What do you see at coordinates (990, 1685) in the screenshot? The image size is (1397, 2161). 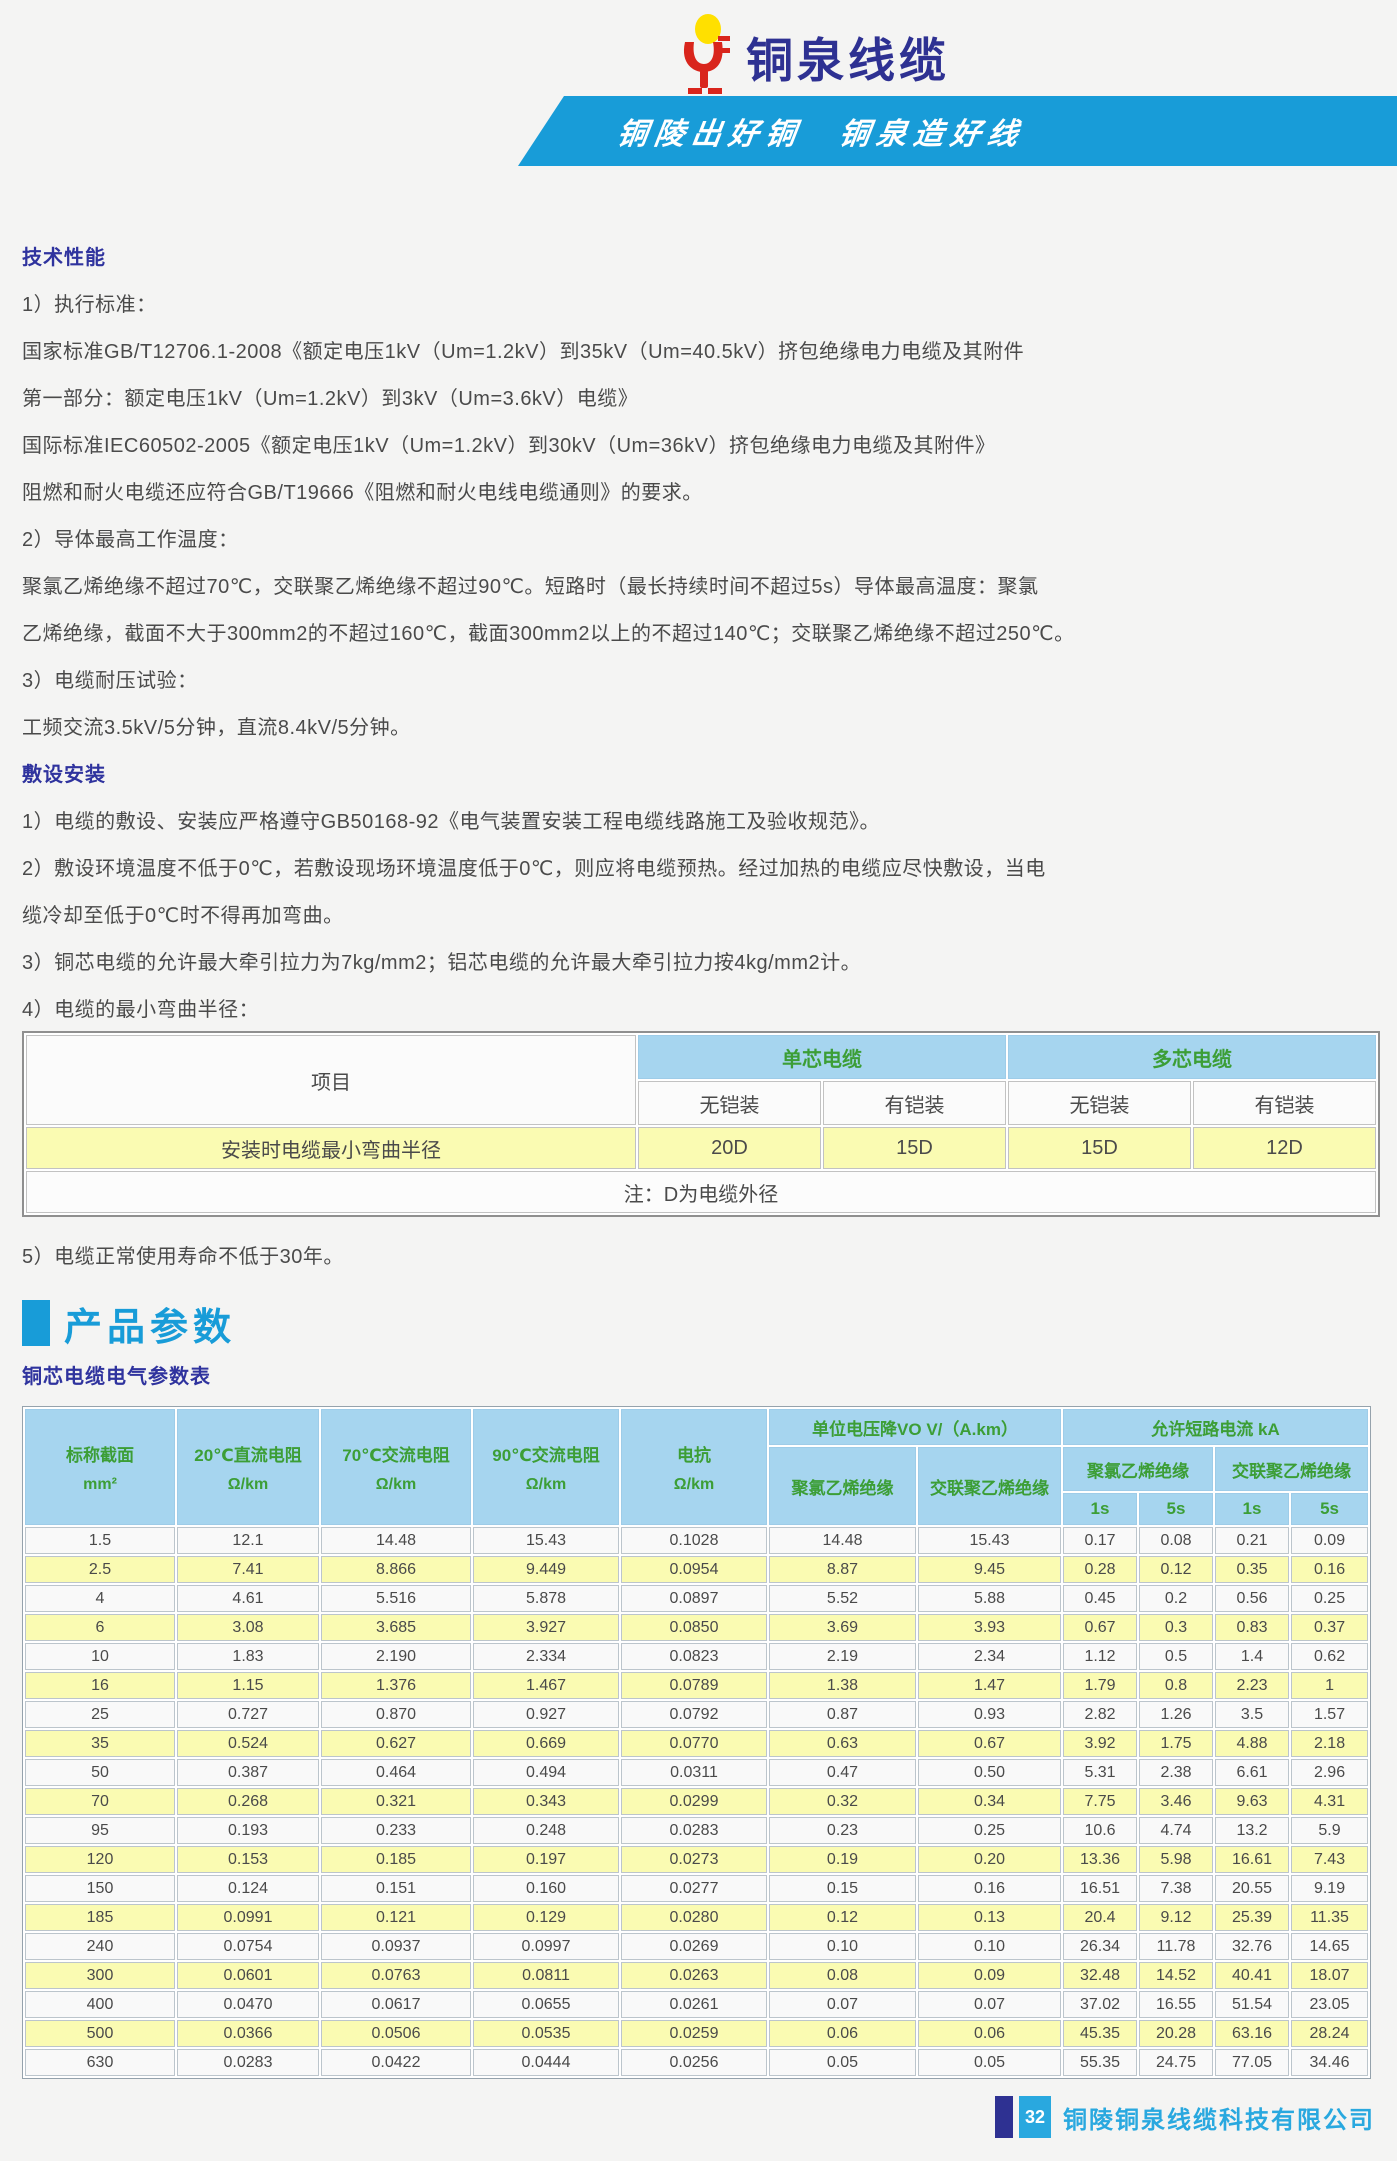 I see `params-table-cell: 1.47` at bounding box center [990, 1685].